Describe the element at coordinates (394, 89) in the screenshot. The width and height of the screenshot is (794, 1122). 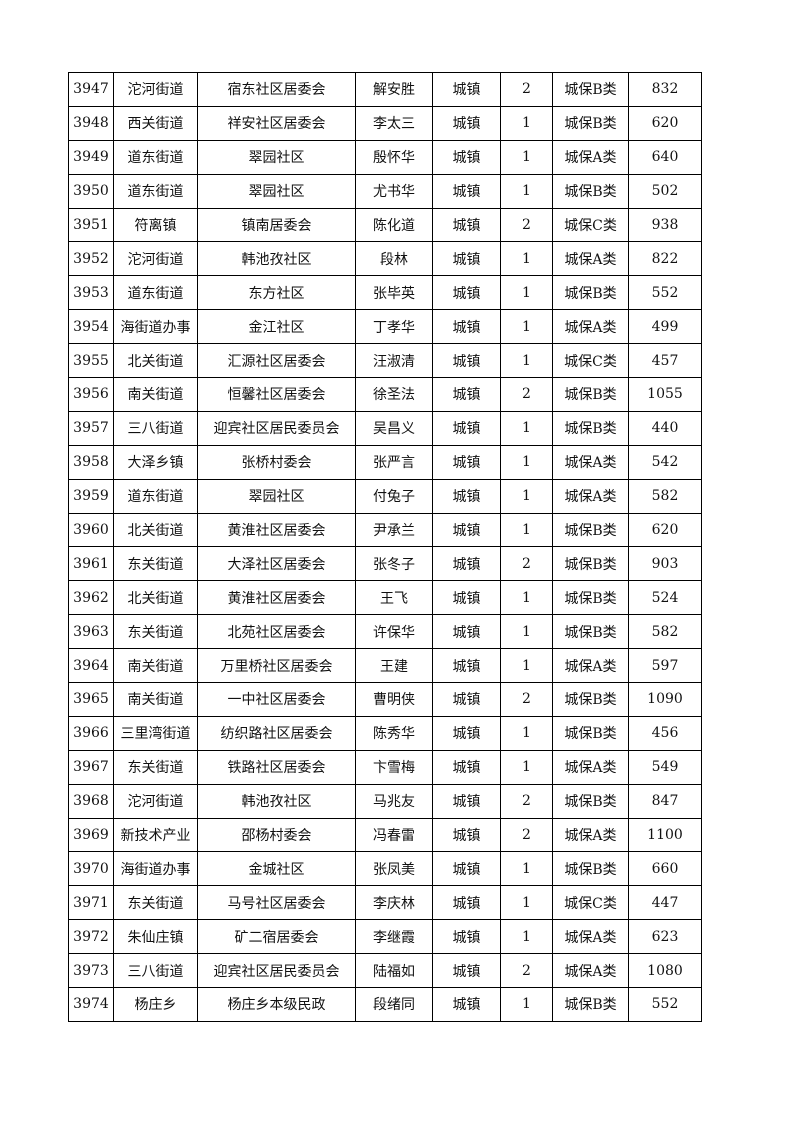
I see `person-name: 解安胜` at that location.